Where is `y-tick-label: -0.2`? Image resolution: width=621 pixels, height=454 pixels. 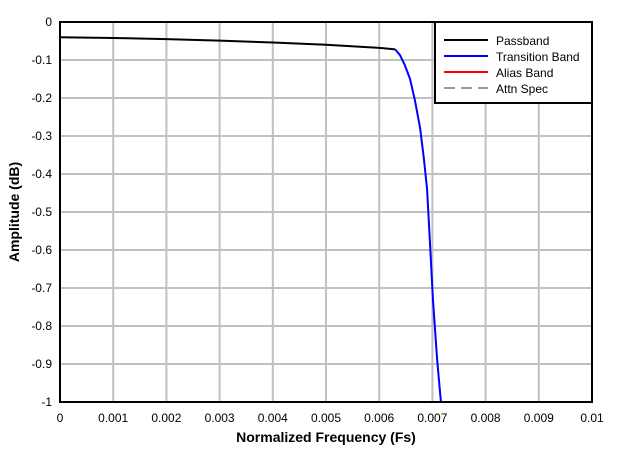 y-tick-label: -0.2 is located at coordinates (41, 98).